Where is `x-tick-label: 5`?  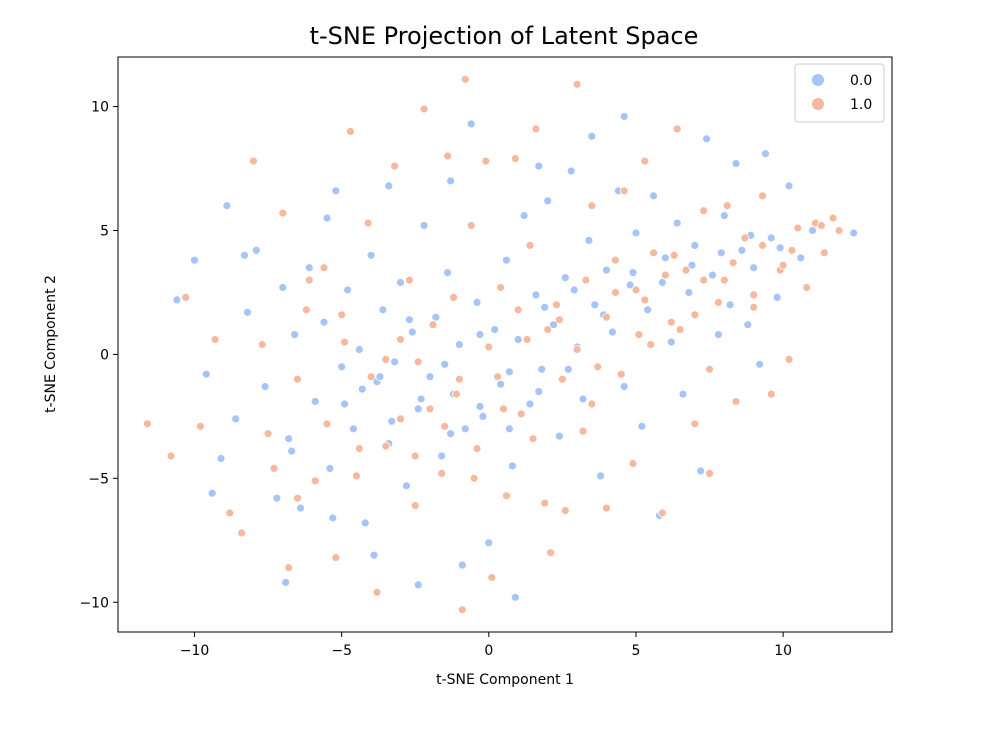 x-tick-label: 5 is located at coordinates (636, 651).